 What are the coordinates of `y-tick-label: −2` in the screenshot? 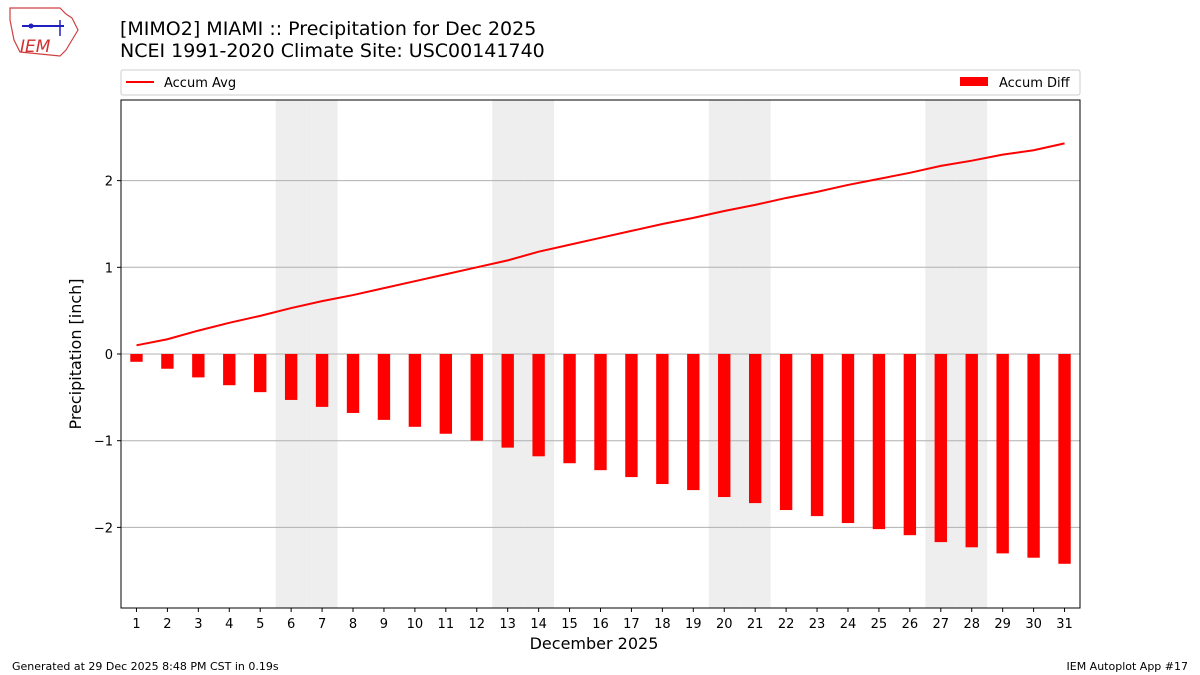 It's located at (103, 528).